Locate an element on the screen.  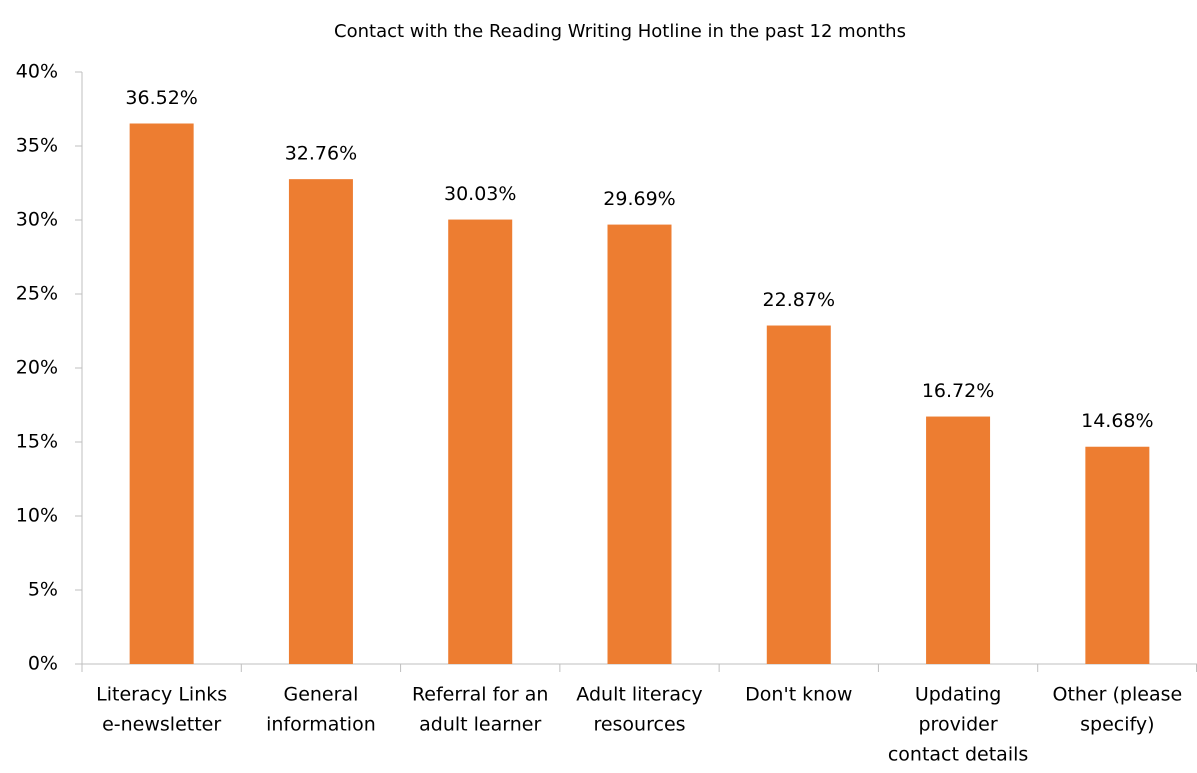
x-tick-label: e-newsletter is located at coordinates (161, 725).